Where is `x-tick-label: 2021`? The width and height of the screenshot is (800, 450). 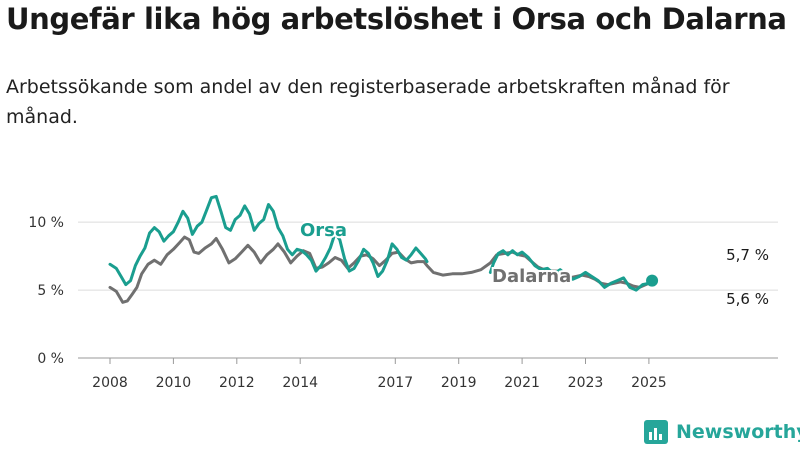
x-tick-label: 2021 is located at coordinates (522, 383).